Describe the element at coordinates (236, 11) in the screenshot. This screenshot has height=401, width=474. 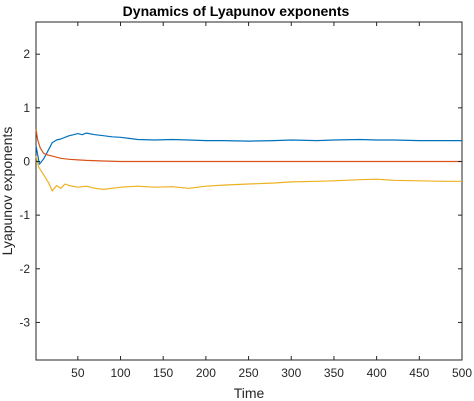
I see `chart-title: Dynamics of Lyapunov exponents` at that location.